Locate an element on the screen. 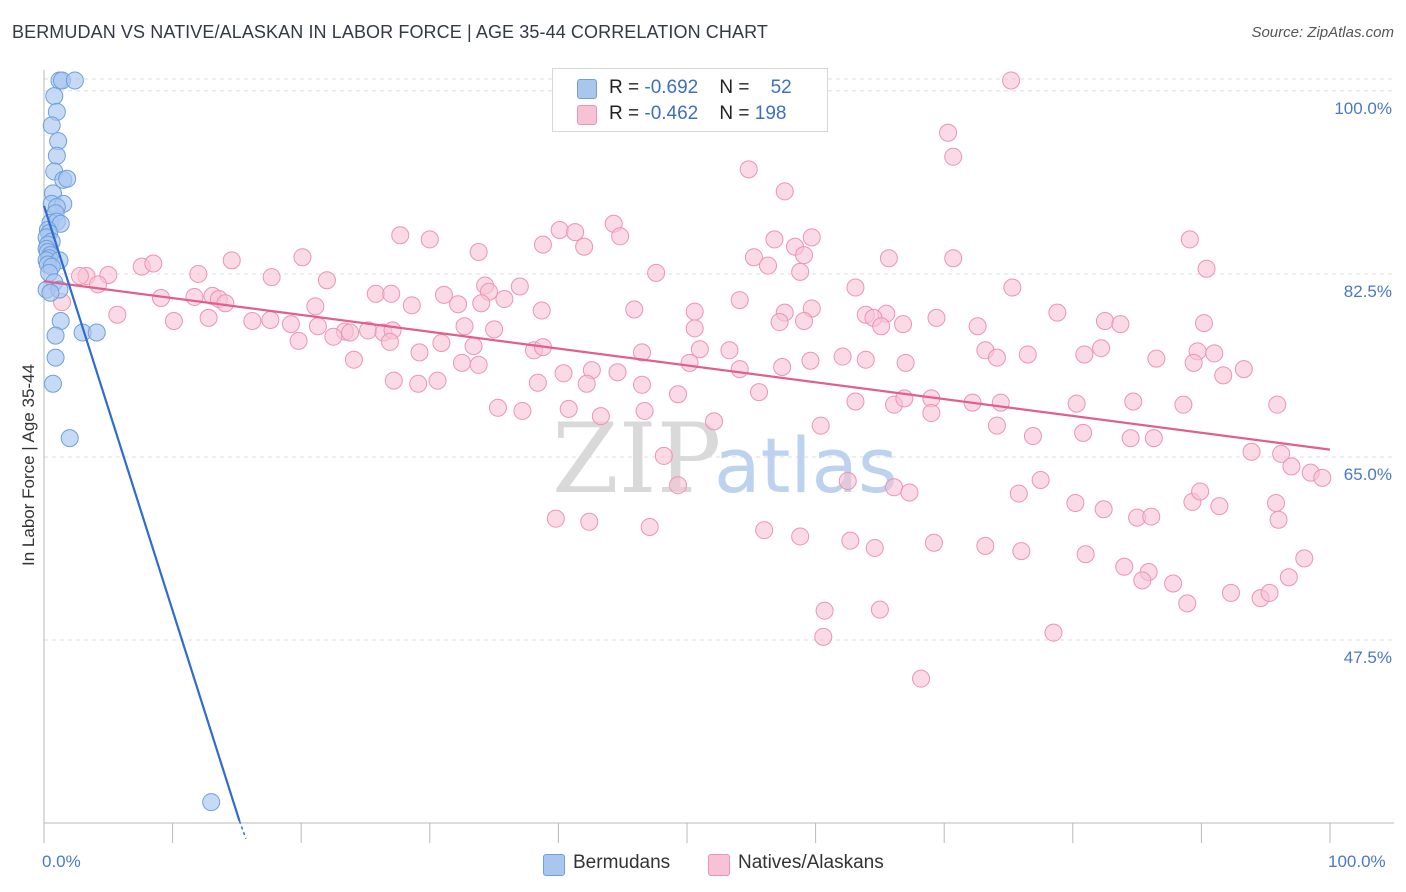 Image resolution: width=1406 pixels, height=892 pixels. legend-r-label: R = is located at coordinates (627, 87).